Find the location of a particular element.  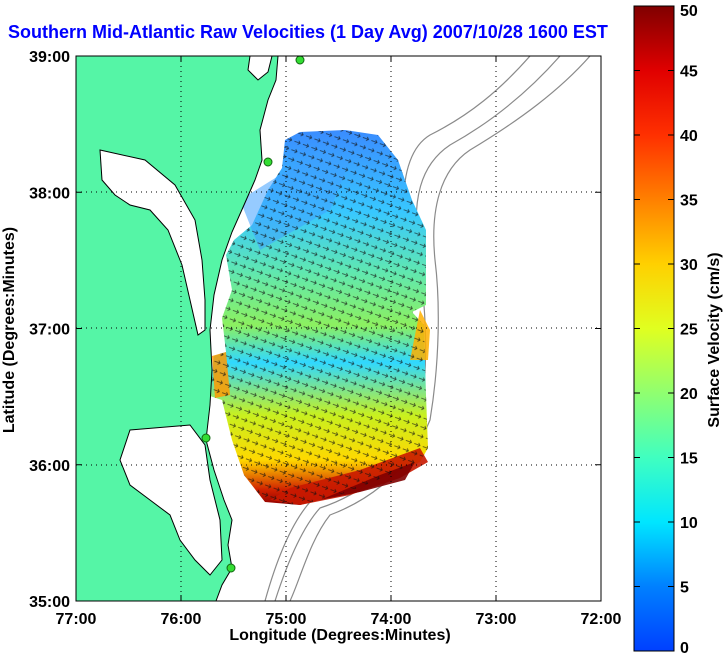

x-axis-label: Longitude (Degrees:Minutes) is located at coordinates (339, 635).